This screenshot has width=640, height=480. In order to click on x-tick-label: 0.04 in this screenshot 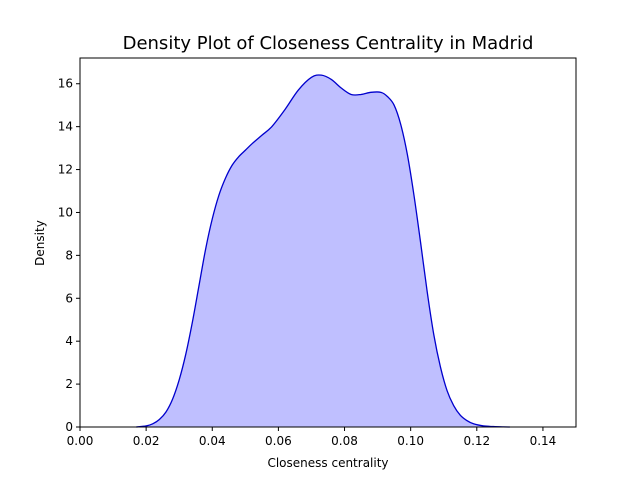, I will do `click(212, 441)`.